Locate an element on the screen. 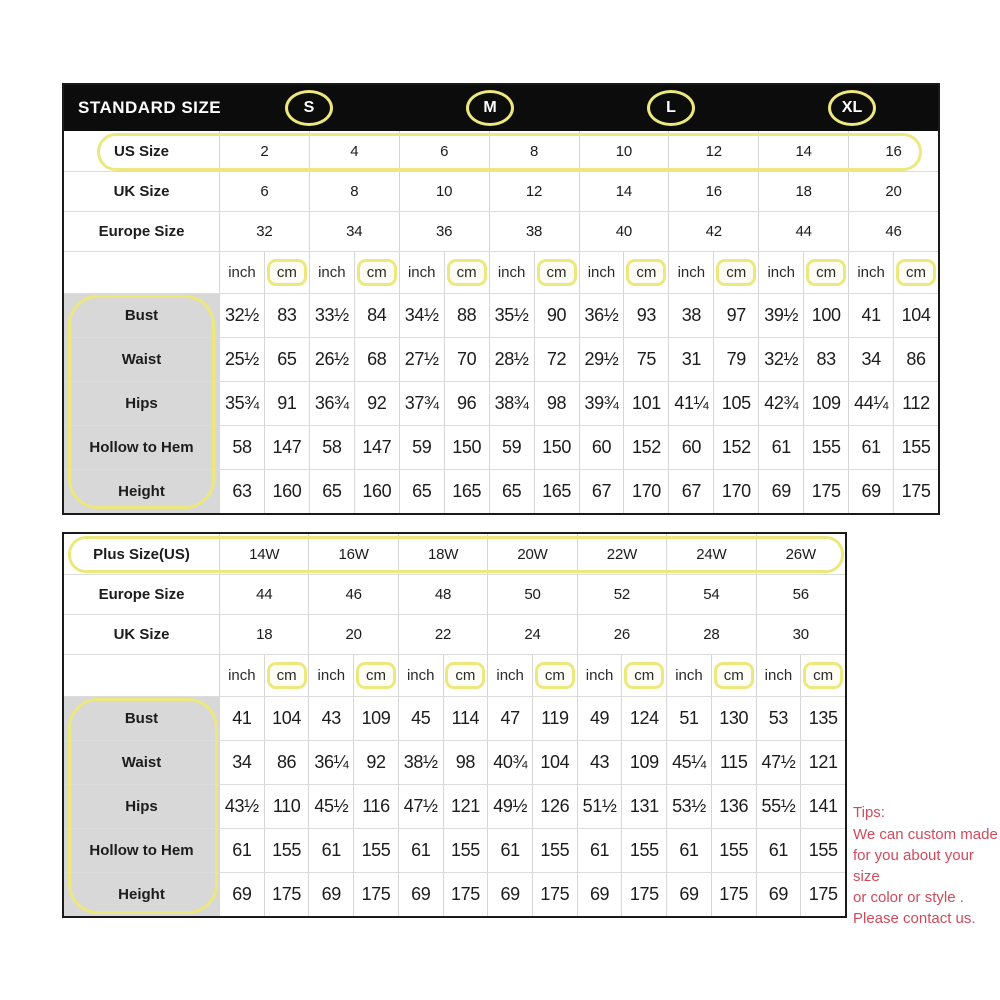  size-group-l-circle: L is located at coordinates (671, 108).